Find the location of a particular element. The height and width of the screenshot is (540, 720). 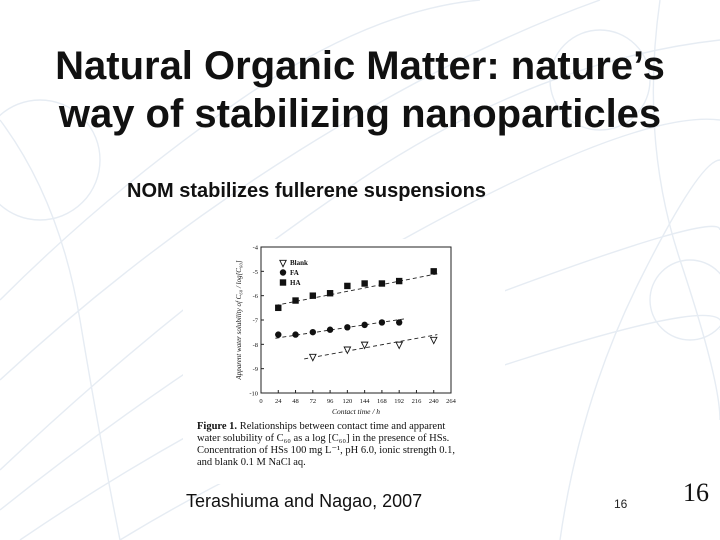

x-tick-label: 120 is located at coordinates (347, 401).